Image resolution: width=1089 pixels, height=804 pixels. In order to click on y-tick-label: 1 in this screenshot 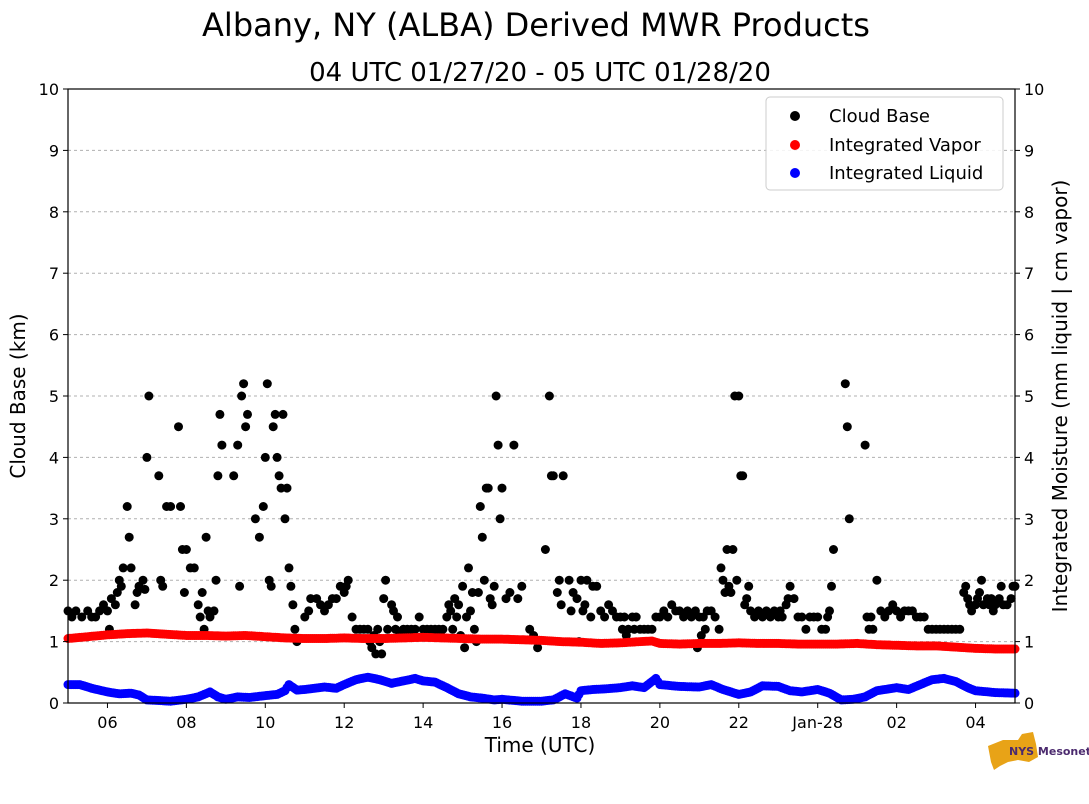, I will do `click(54, 642)`.